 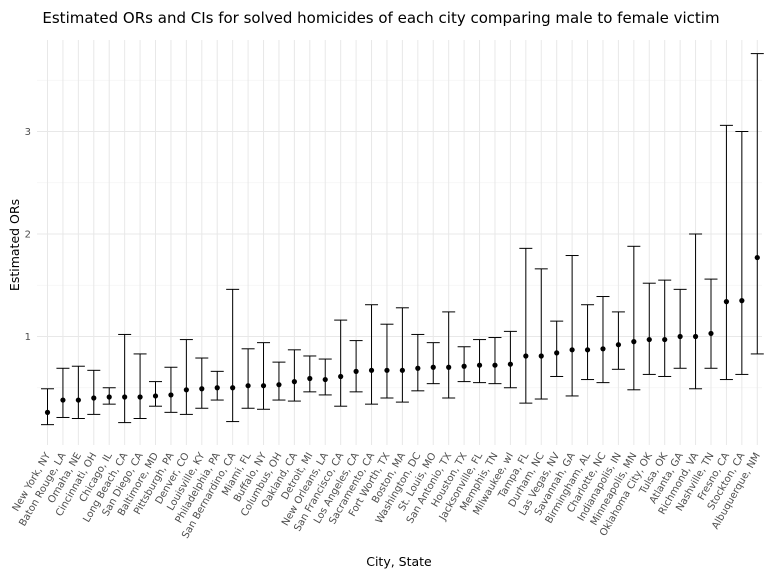 I want to click on y-tick-label: 2, so click(x=28, y=235).